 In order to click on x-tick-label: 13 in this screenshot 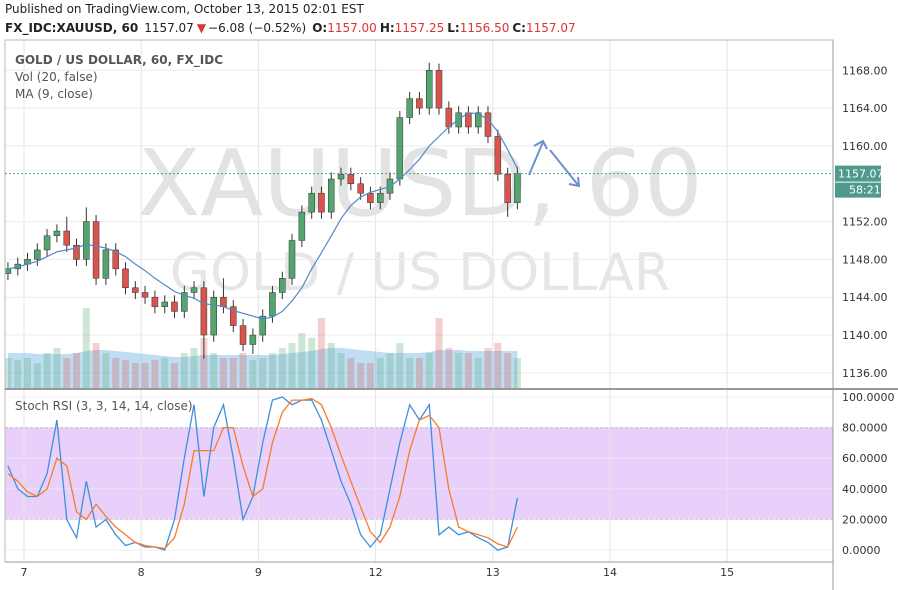, I will do `click(493, 572)`.